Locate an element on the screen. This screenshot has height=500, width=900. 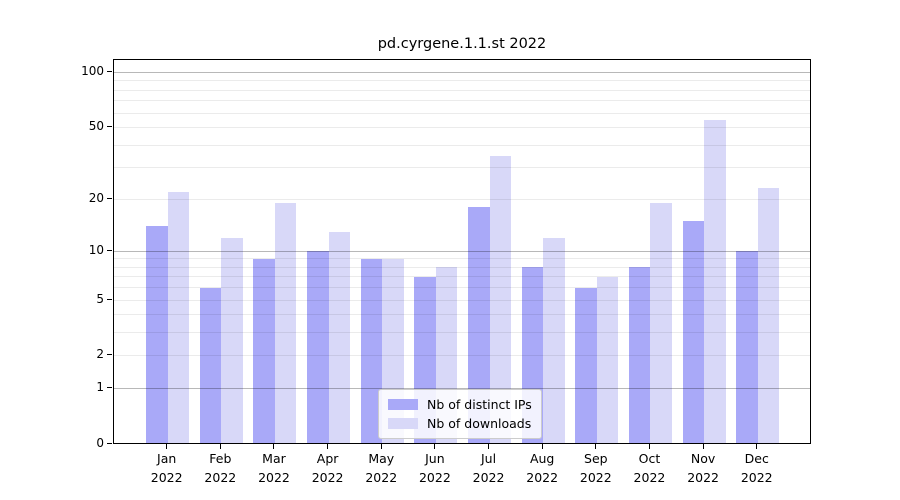
bar-distinct-ips-oct is located at coordinates (639, 355).